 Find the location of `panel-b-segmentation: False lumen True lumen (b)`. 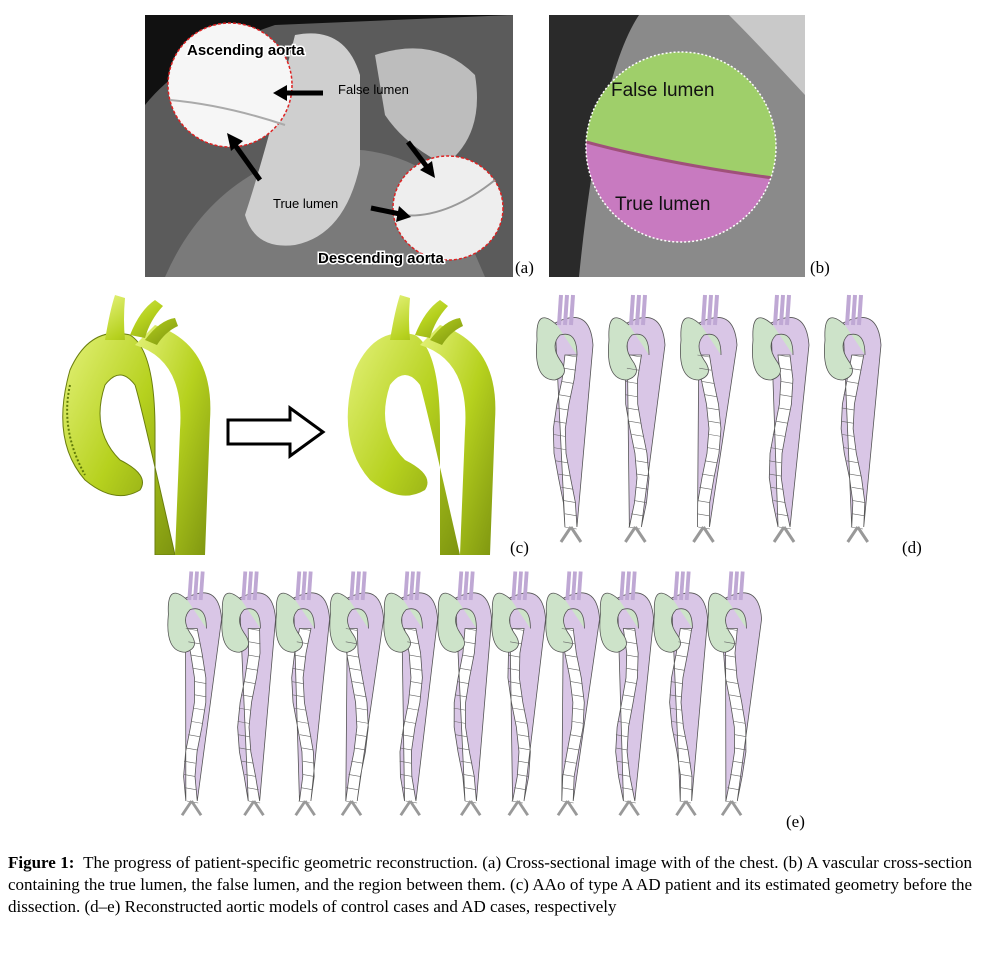

panel-b-segmentation: False lumen True lumen (b) is located at coordinates (689, 146).